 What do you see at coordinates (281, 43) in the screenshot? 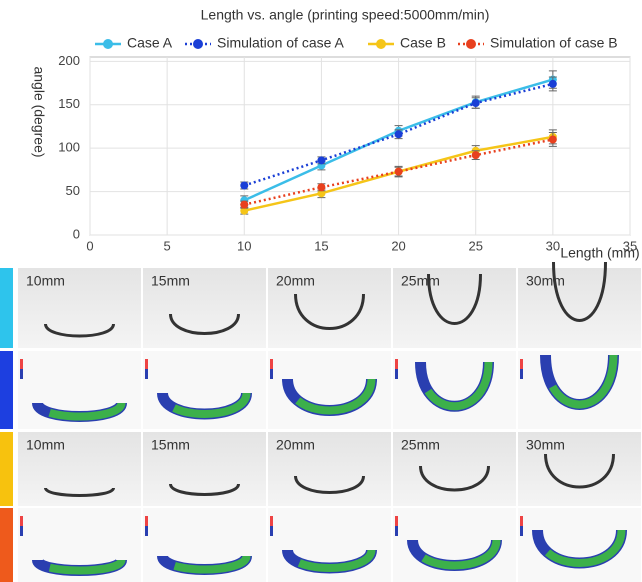
I see `legend-label: Simulation of case A` at bounding box center [281, 43].